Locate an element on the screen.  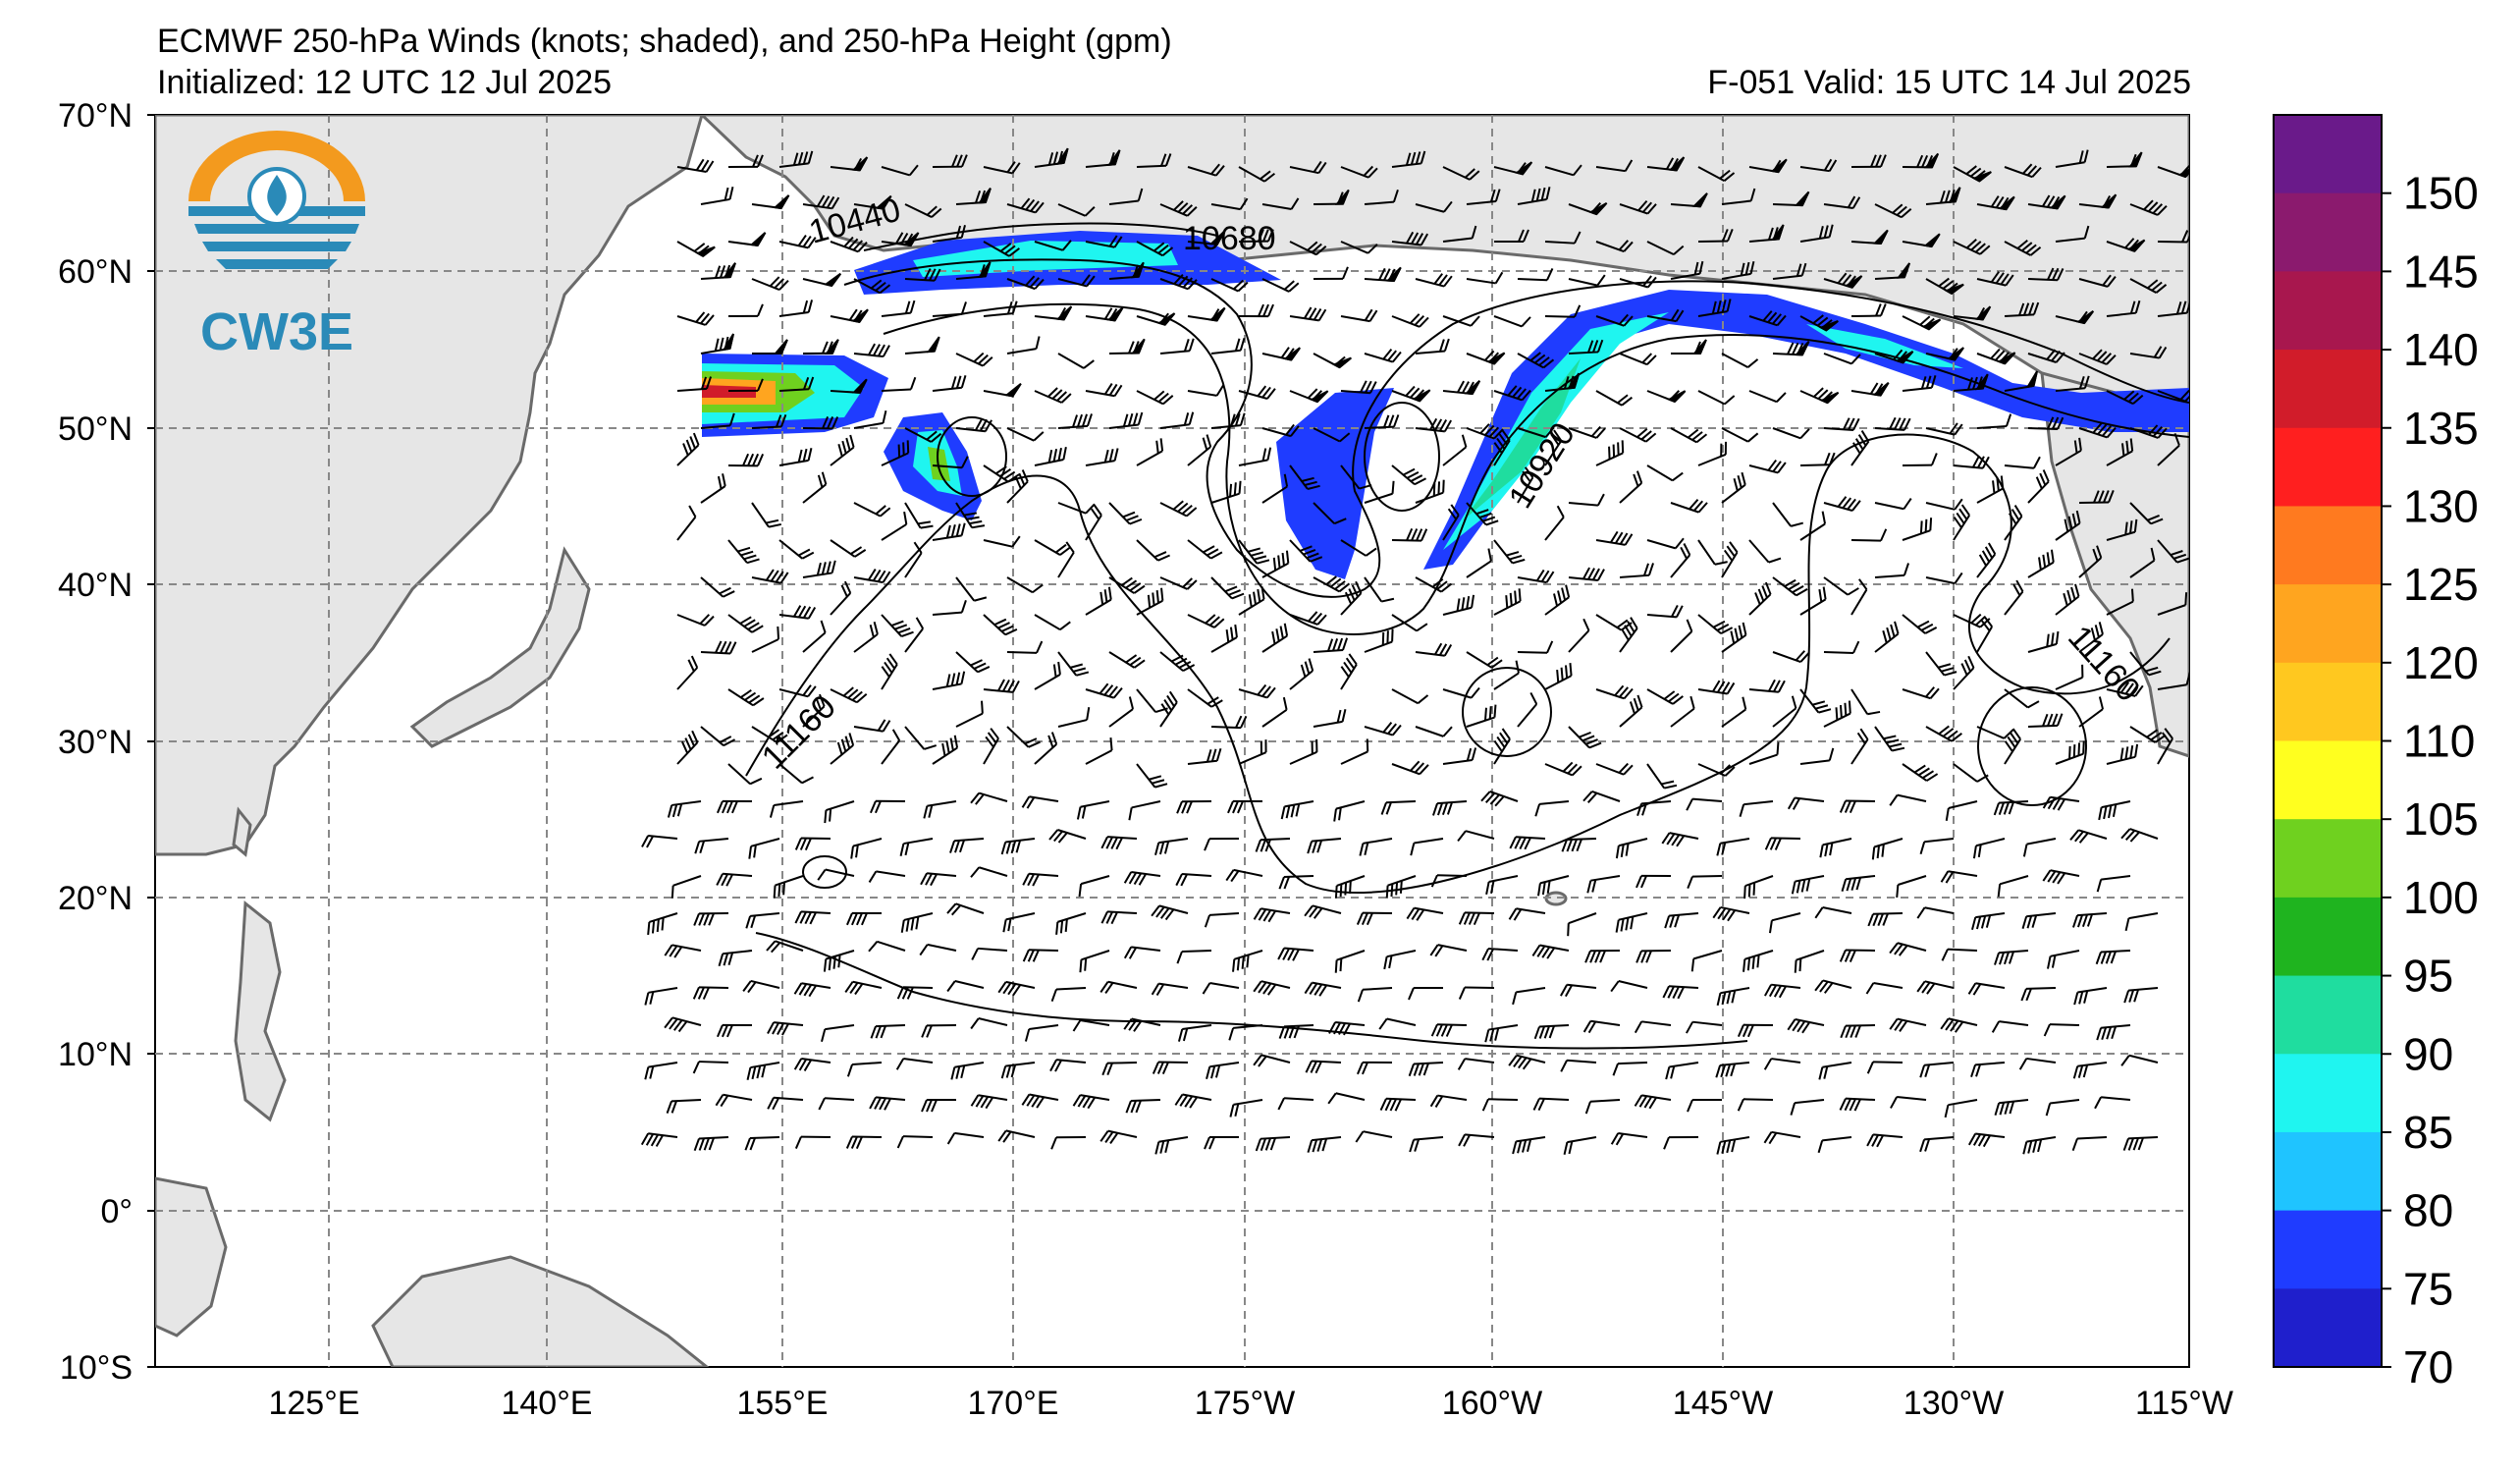
colorbar-swatch is located at coordinates (2328, 1093).